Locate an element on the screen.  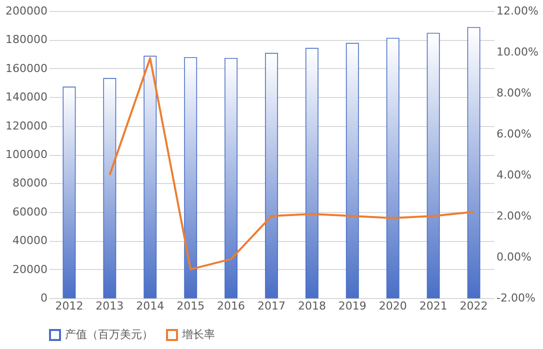
x-tick-label: 2014 is located at coordinates (150, 306).